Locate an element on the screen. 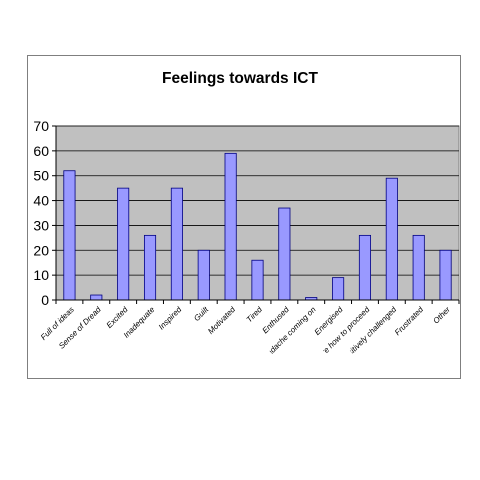  x-tick-group-14: Other is located at coordinates (441, 315).